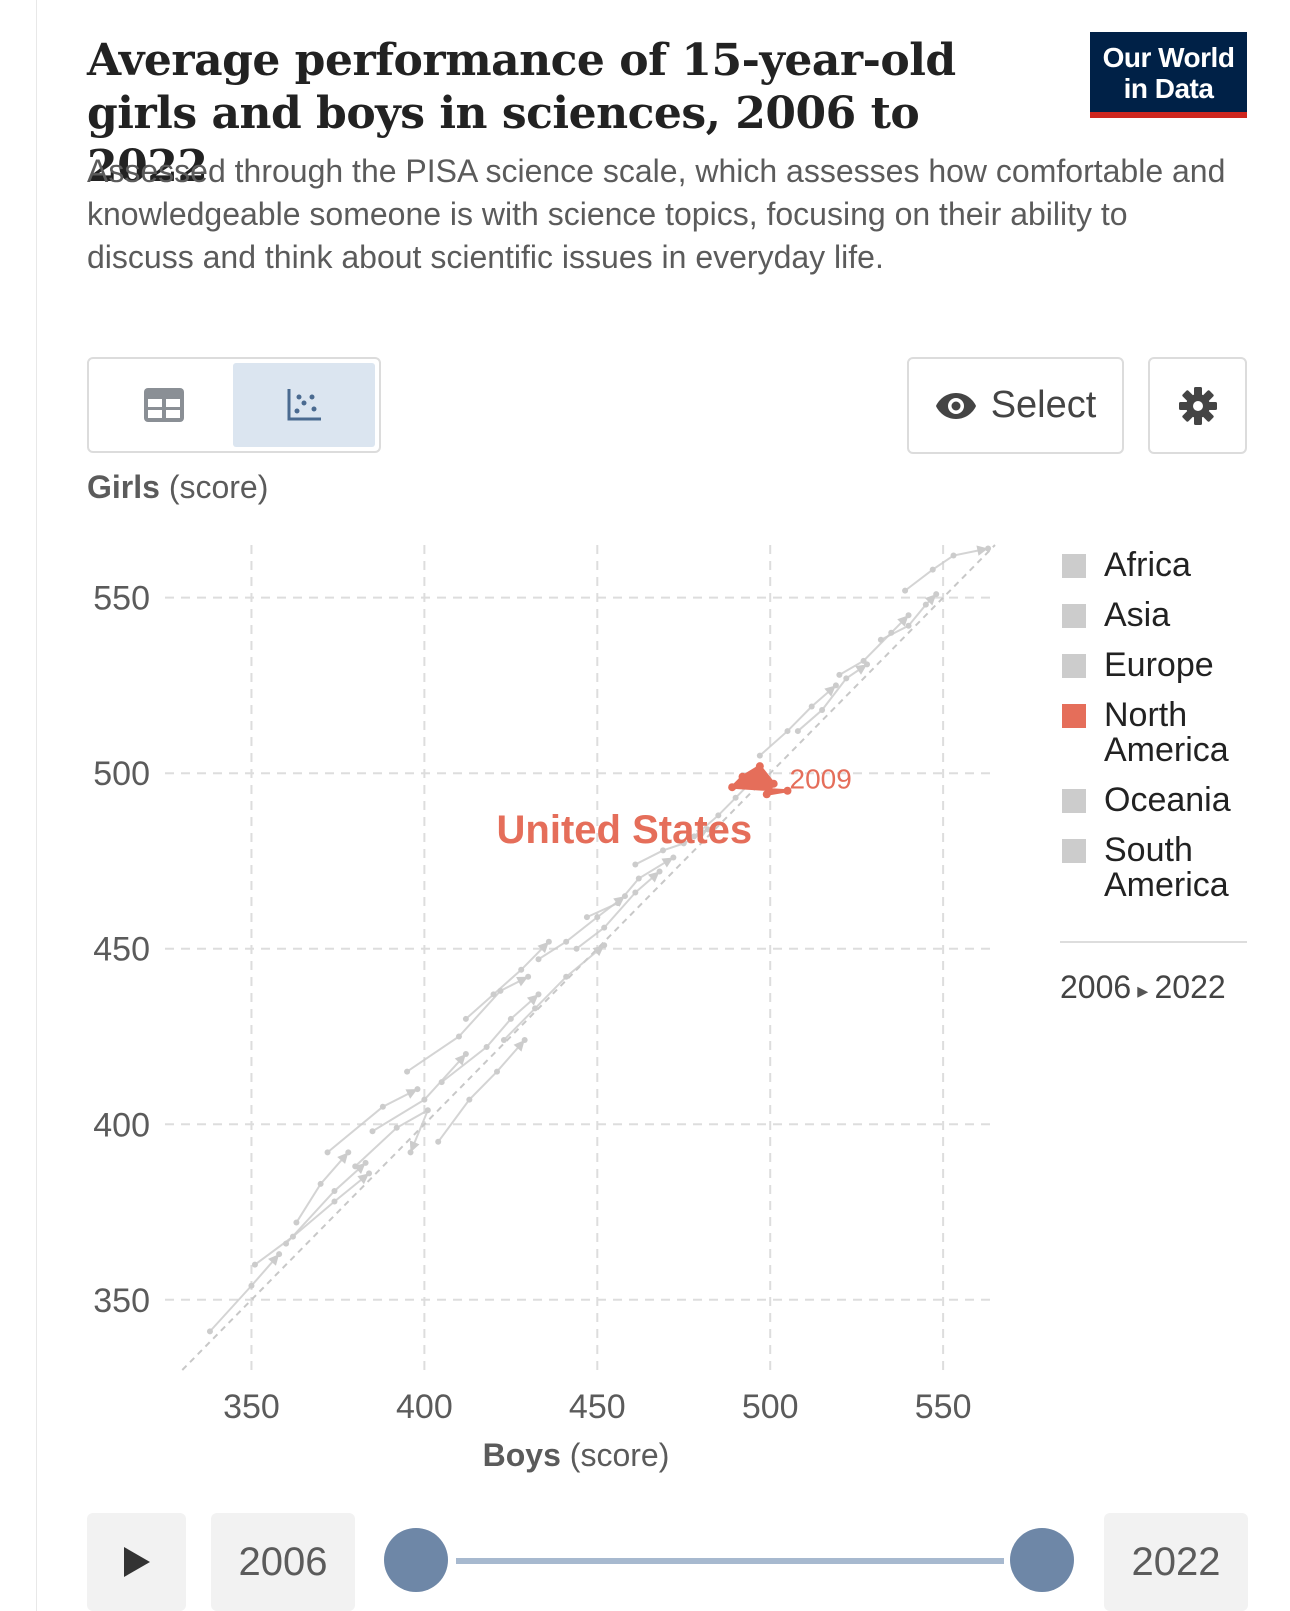  Describe the element at coordinates (1042, 1560) in the screenshot. I see `timeline-end-handle` at that location.